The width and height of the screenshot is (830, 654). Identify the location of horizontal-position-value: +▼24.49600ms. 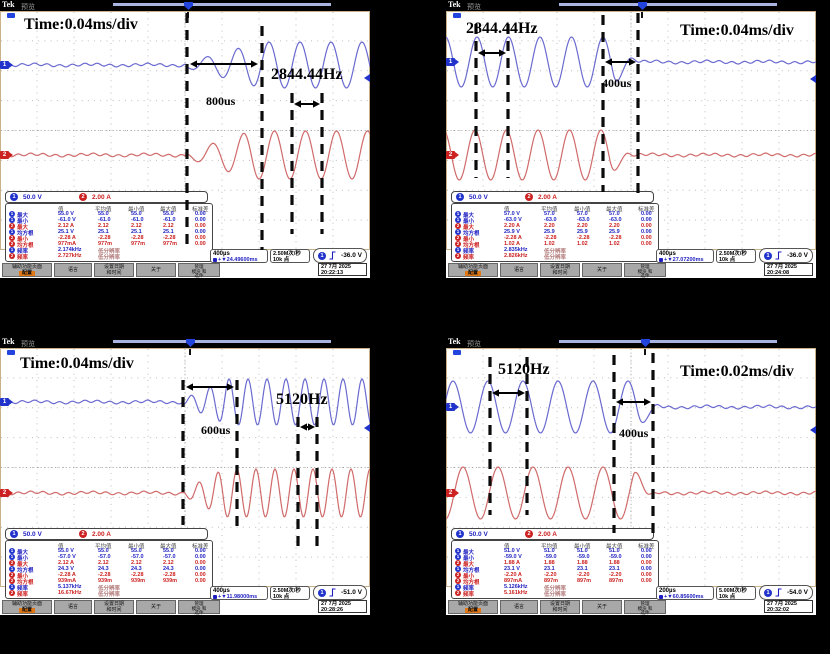
(238, 260).